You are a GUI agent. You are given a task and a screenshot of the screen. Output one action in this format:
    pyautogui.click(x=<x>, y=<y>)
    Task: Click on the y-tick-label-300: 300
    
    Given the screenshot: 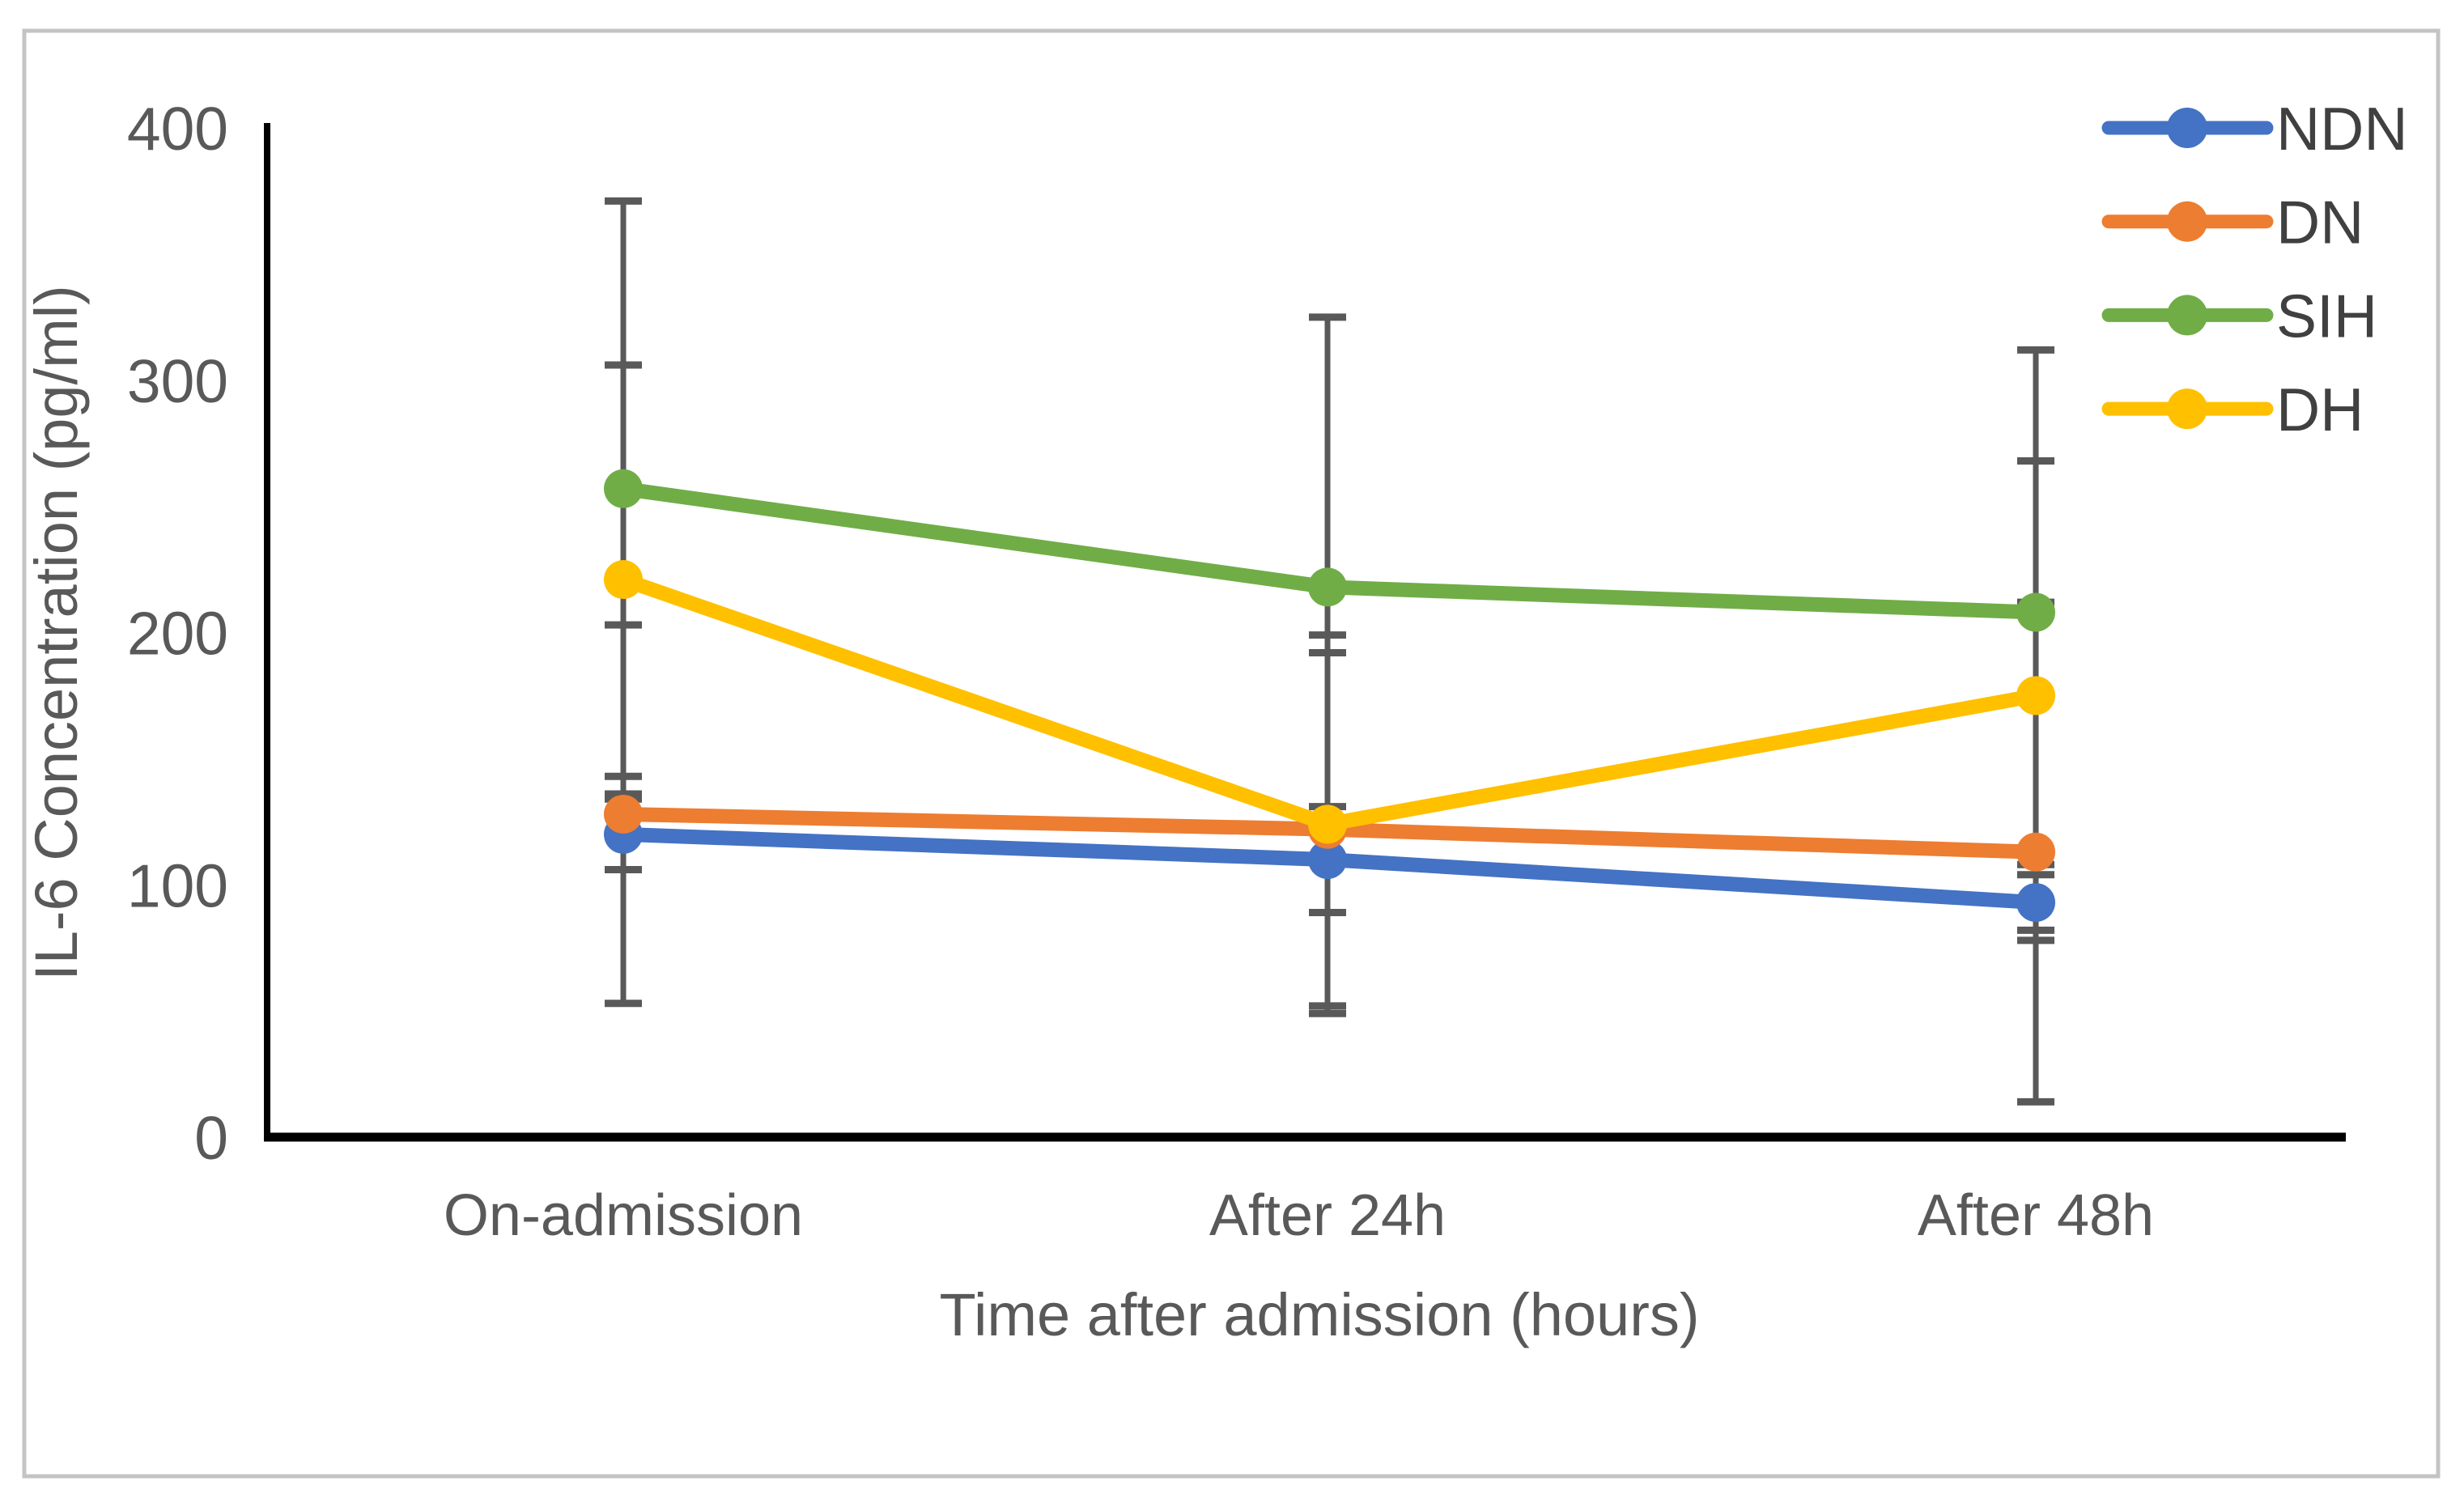 What is the action you would take?
    pyautogui.click(x=178, y=381)
    